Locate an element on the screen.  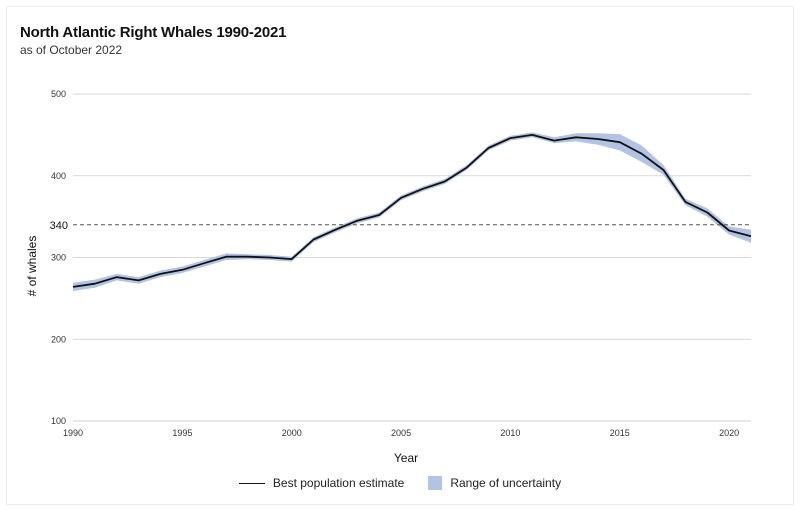
x-tick-label-2005: 2005 is located at coordinates (401, 433).